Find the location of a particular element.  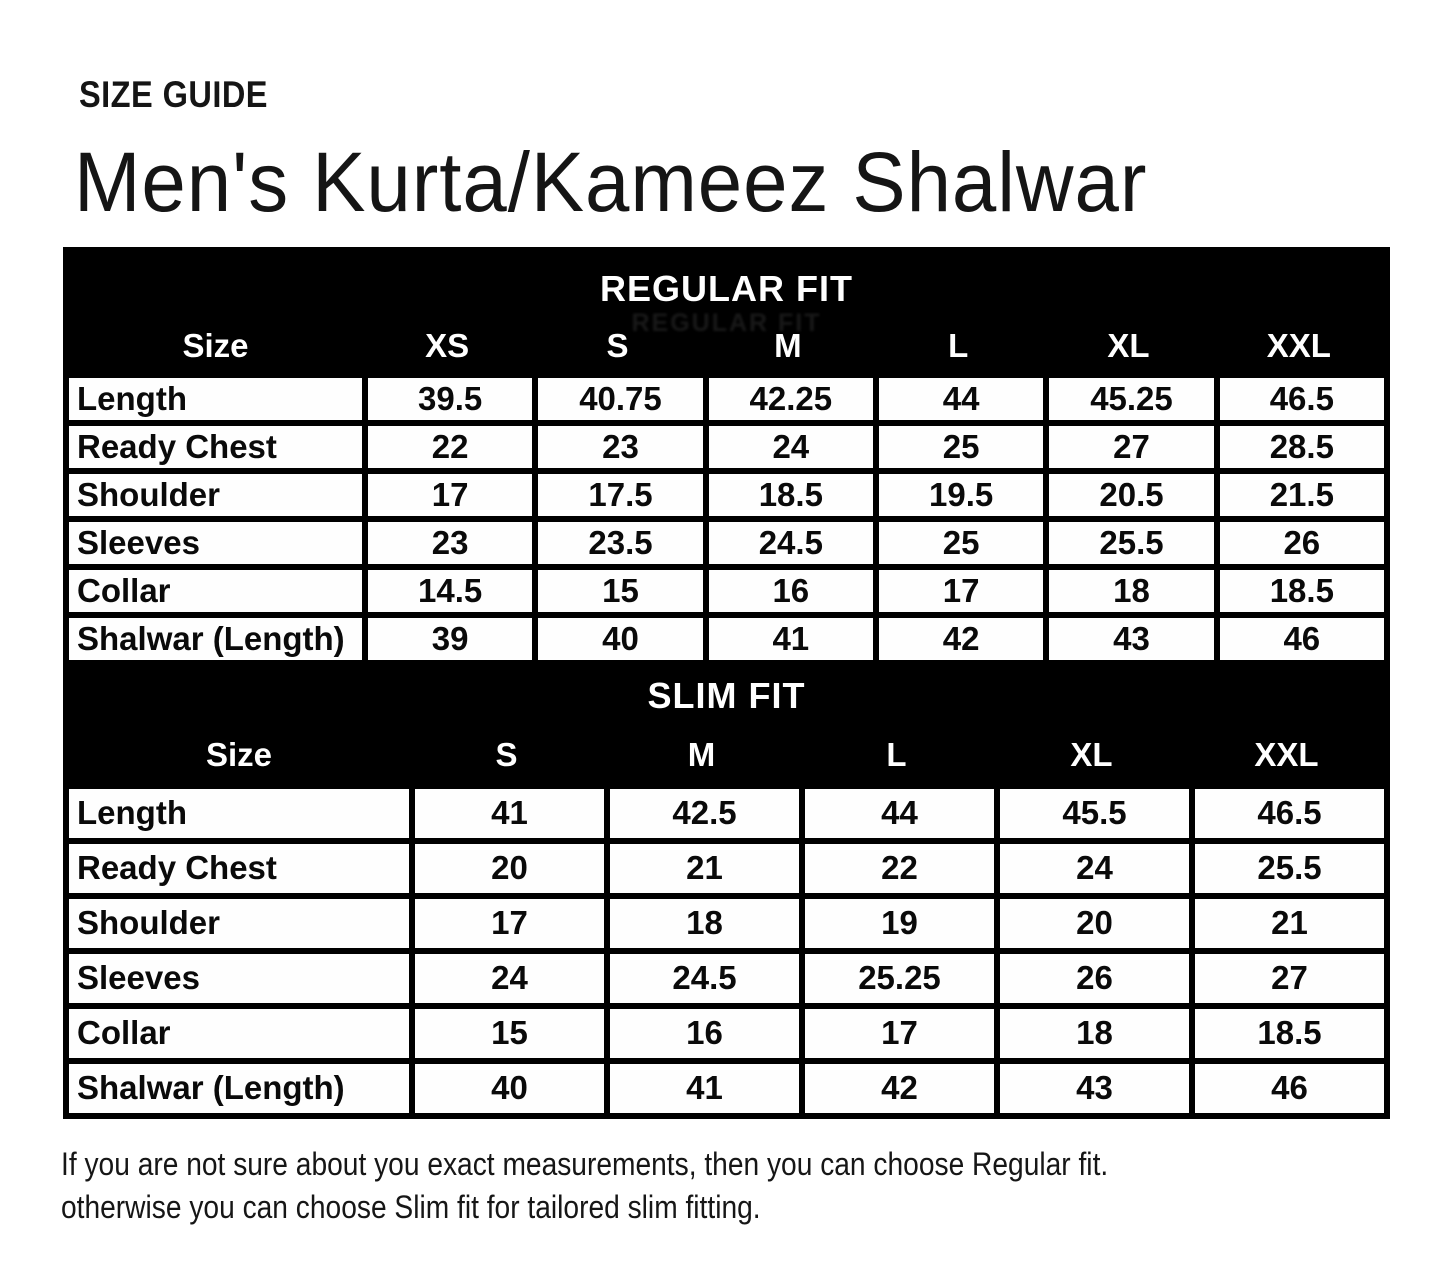

table-row: Length 41 42.5 44 45.5 46.5 is located at coordinates (726, 810).